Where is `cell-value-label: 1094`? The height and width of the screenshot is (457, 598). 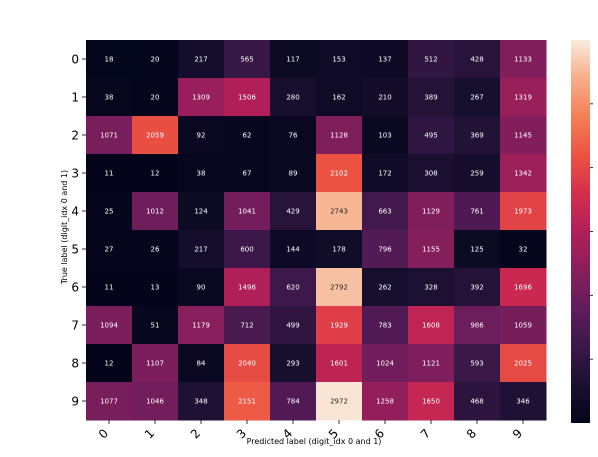
cell-value-label: 1094 is located at coordinates (109, 326).